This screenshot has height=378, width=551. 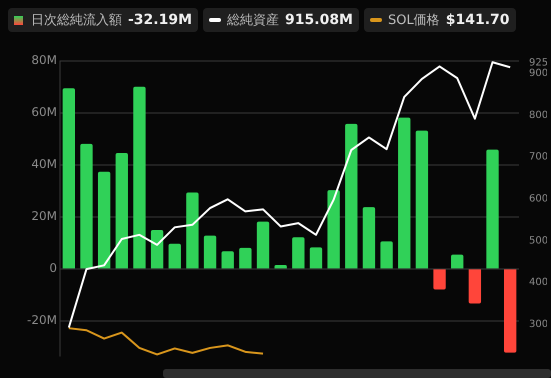 What do you see at coordinates (538, 63) in the screenshot?
I see `y2-tick-label: 925` at bounding box center [538, 63].